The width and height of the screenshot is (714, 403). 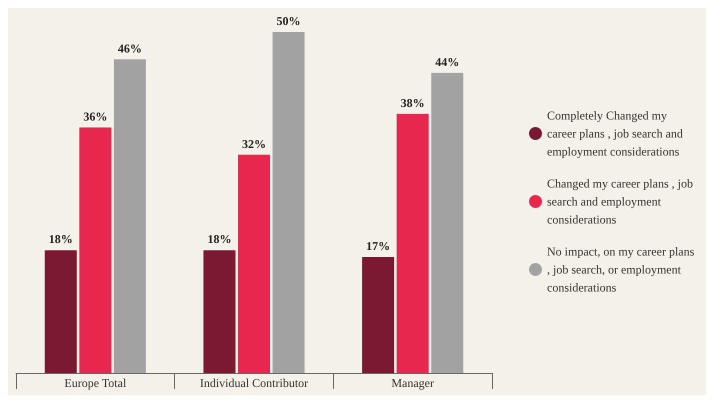 What do you see at coordinates (254, 143) in the screenshot?
I see `data-label: 32%` at bounding box center [254, 143].